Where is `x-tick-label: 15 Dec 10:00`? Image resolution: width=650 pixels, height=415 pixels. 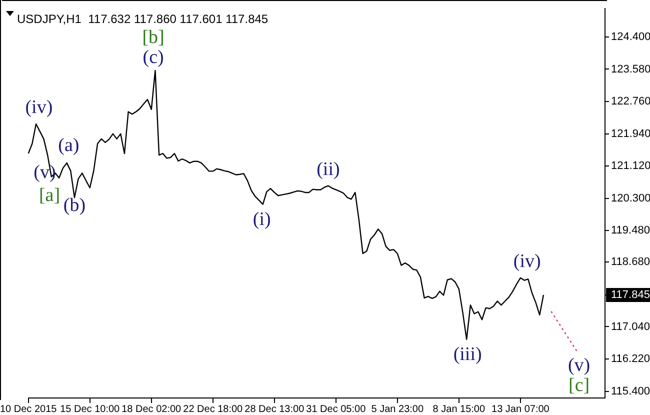 x-tick-label: 15 Dec 10:00 is located at coordinates (90, 409).